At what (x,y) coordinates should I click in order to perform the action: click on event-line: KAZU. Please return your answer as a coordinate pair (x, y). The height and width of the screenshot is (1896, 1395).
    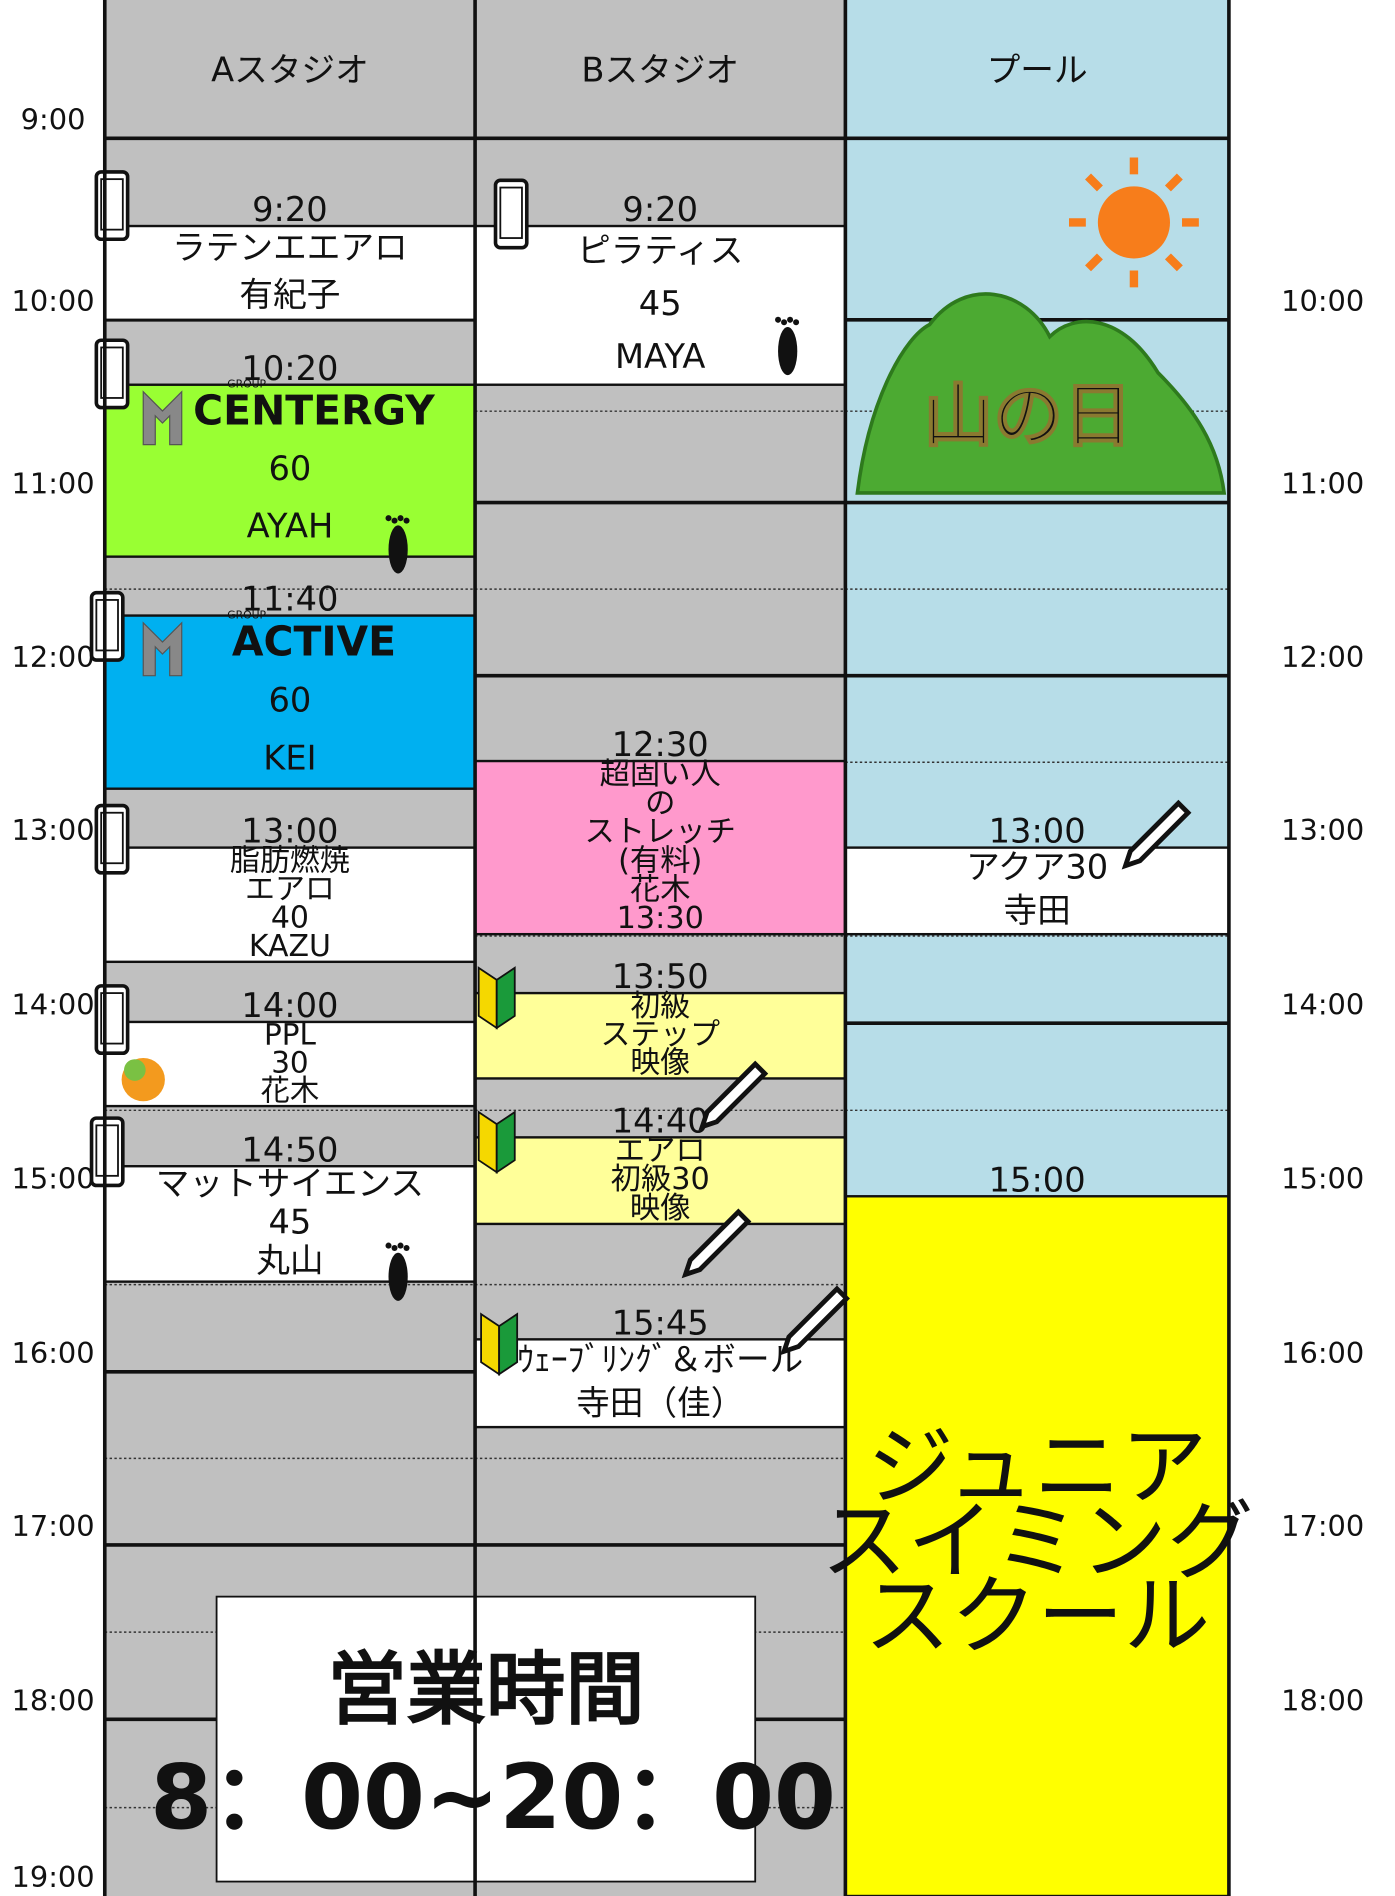
    Looking at the image, I should click on (290, 946).